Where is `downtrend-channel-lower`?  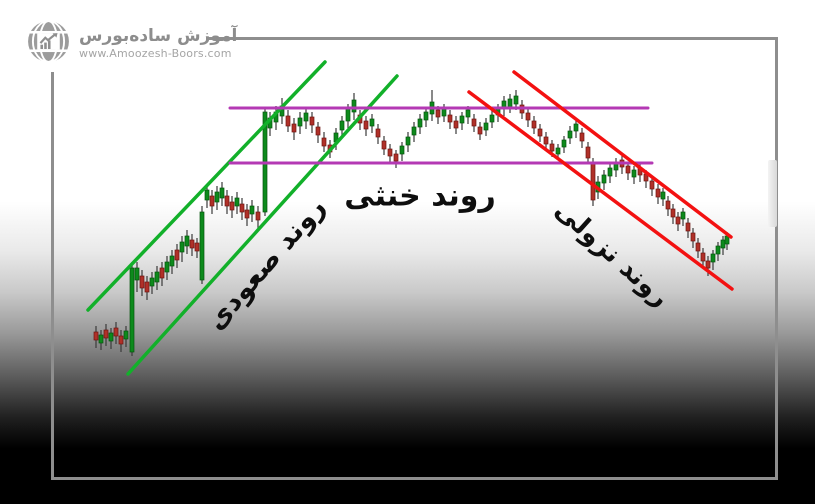 downtrend-channel-lower is located at coordinates (600, 190).